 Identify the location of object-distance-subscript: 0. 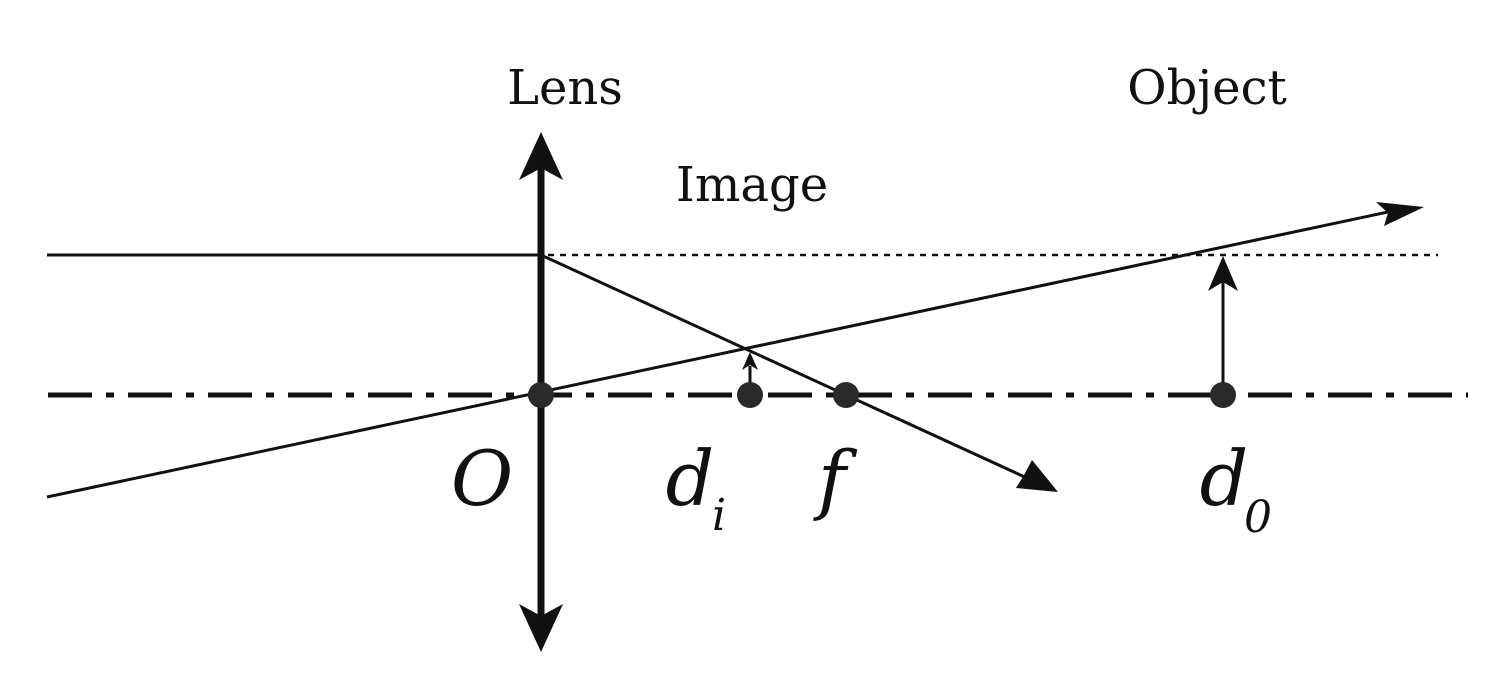
(1258, 517).